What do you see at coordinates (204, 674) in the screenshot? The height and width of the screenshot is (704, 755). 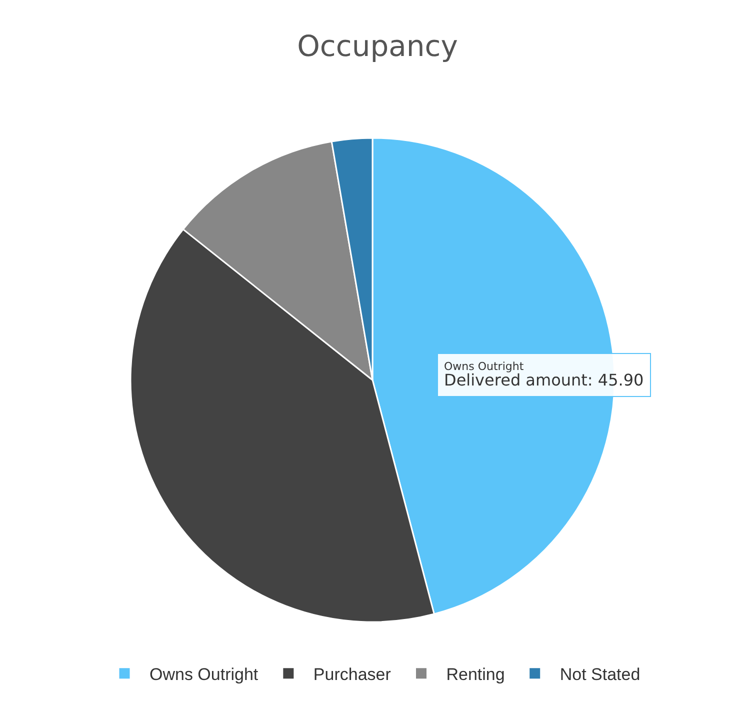 I see `legend-label: Owns Outright` at bounding box center [204, 674].